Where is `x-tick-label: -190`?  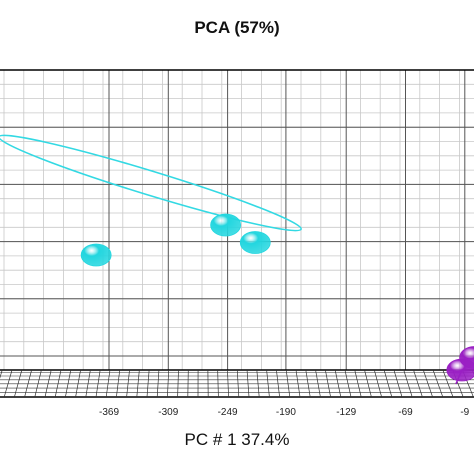
x-tick-label: -190 is located at coordinates (286, 412).